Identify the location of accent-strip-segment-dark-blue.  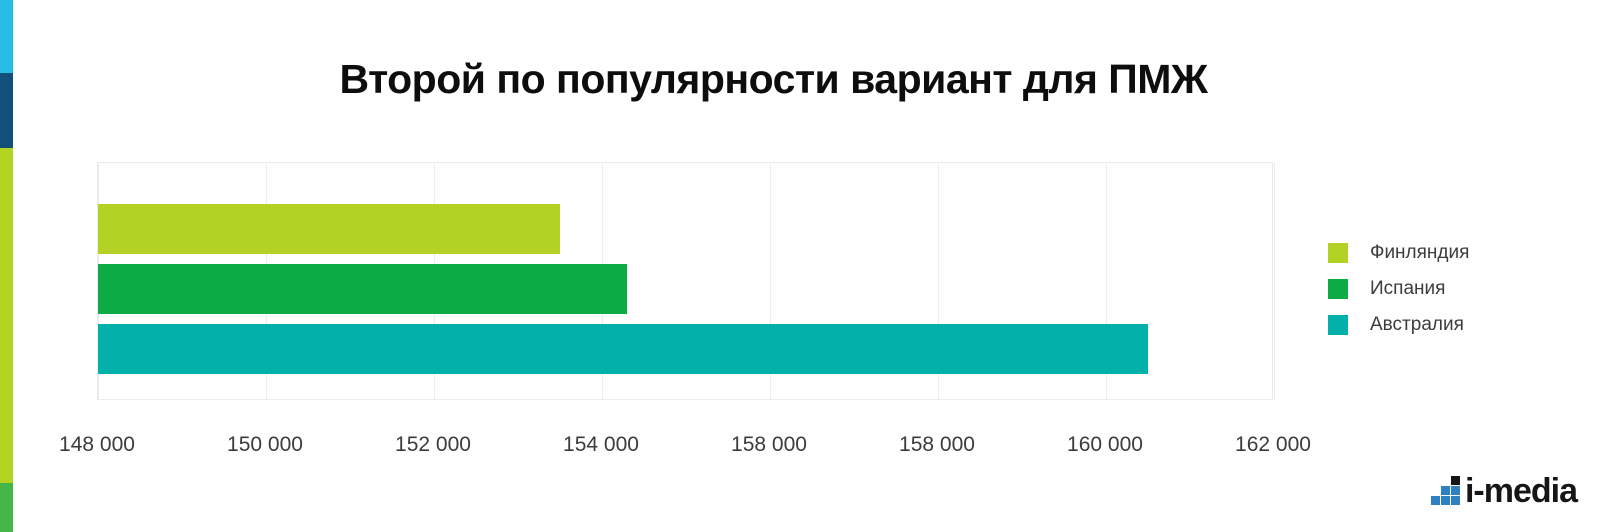
(6, 110).